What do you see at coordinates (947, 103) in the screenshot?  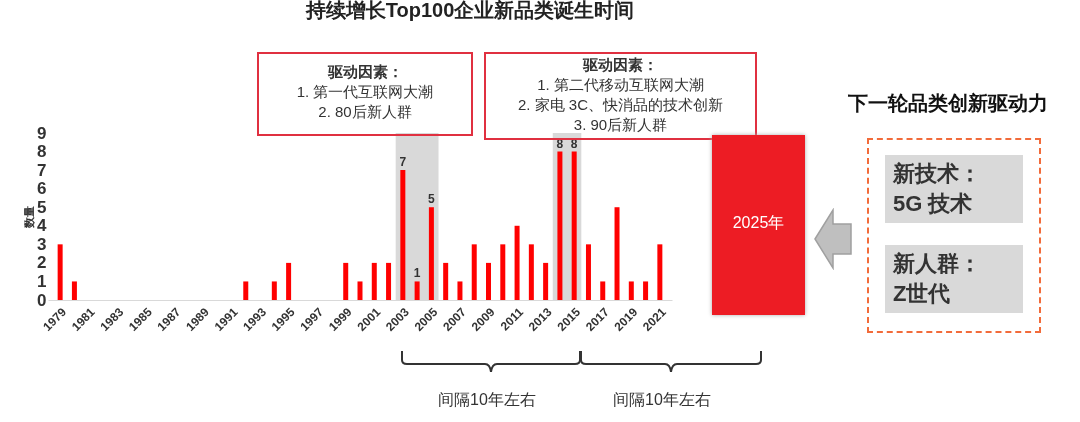 I see `text: 下一轮品类创新驱动力` at bounding box center [947, 103].